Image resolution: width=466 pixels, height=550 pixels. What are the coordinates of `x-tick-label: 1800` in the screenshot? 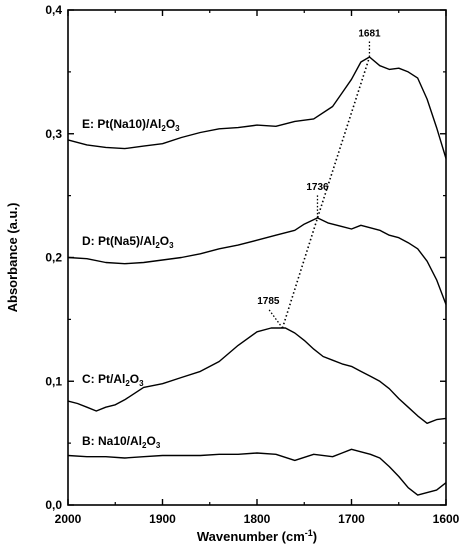 It's located at (257, 519).